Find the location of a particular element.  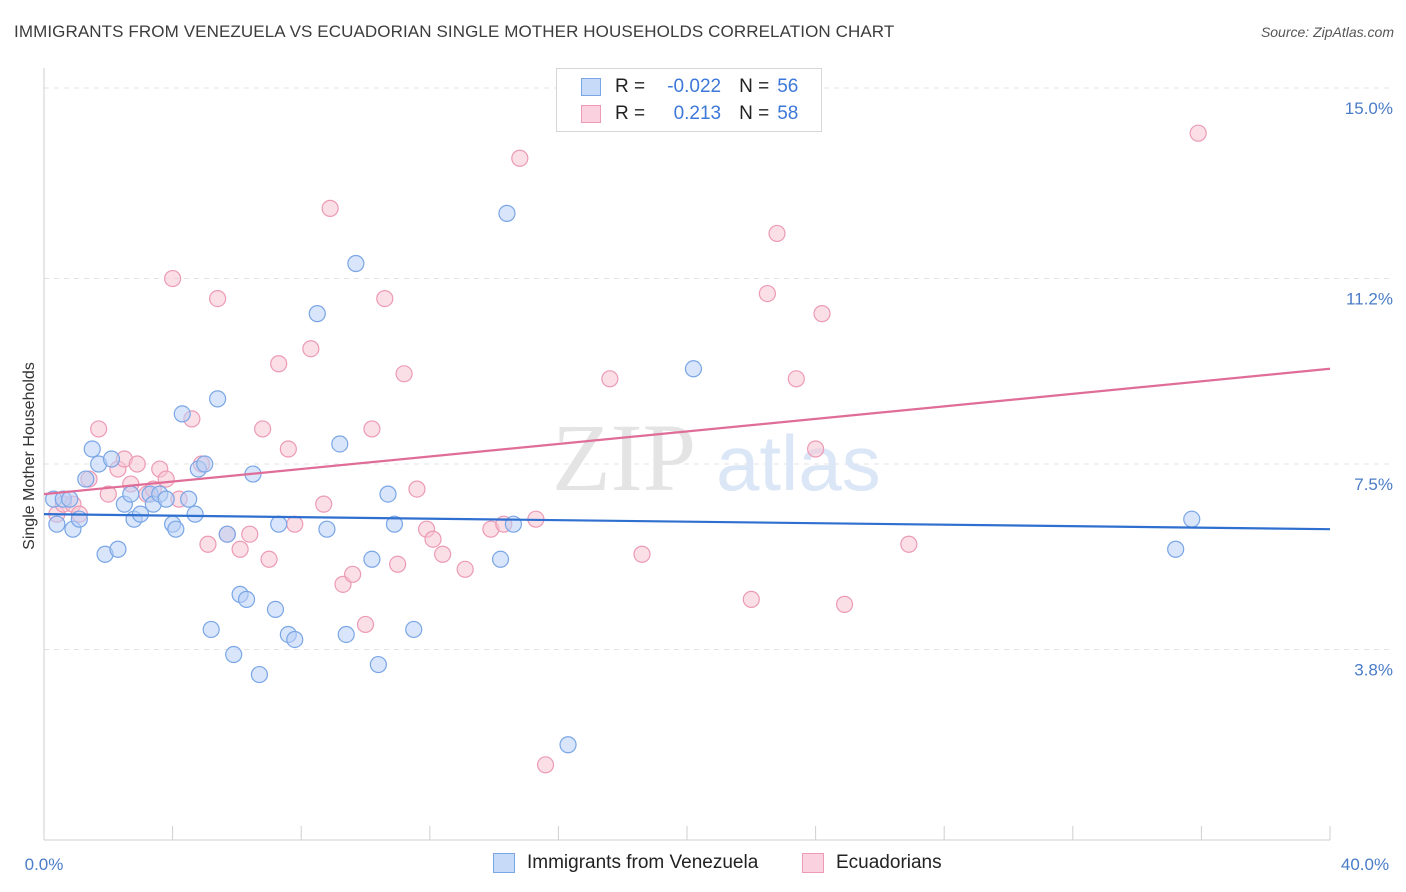

legend-item-venezuela: Immigrants from Venezuela is located at coordinates (625, 863).